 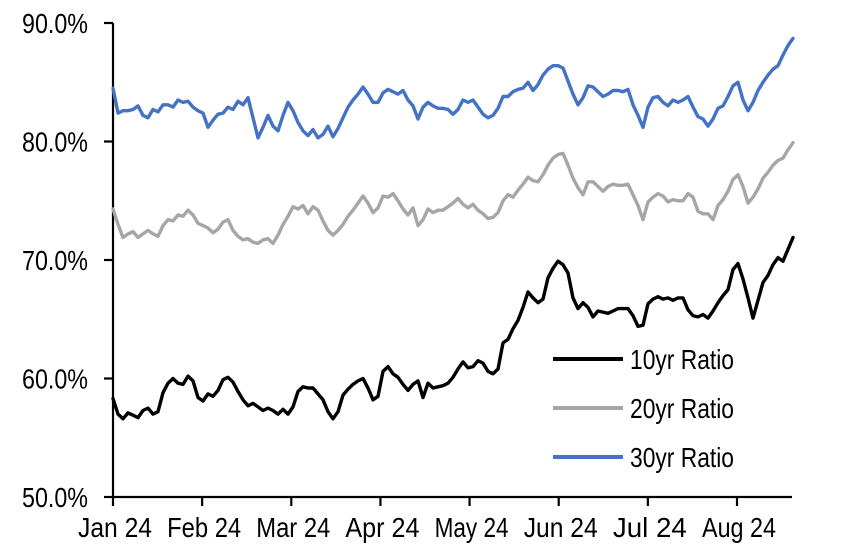 What do you see at coordinates (739, 527) in the screenshot?
I see `x-axis-tick-label: Aug 24` at bounding box center [739, 527].